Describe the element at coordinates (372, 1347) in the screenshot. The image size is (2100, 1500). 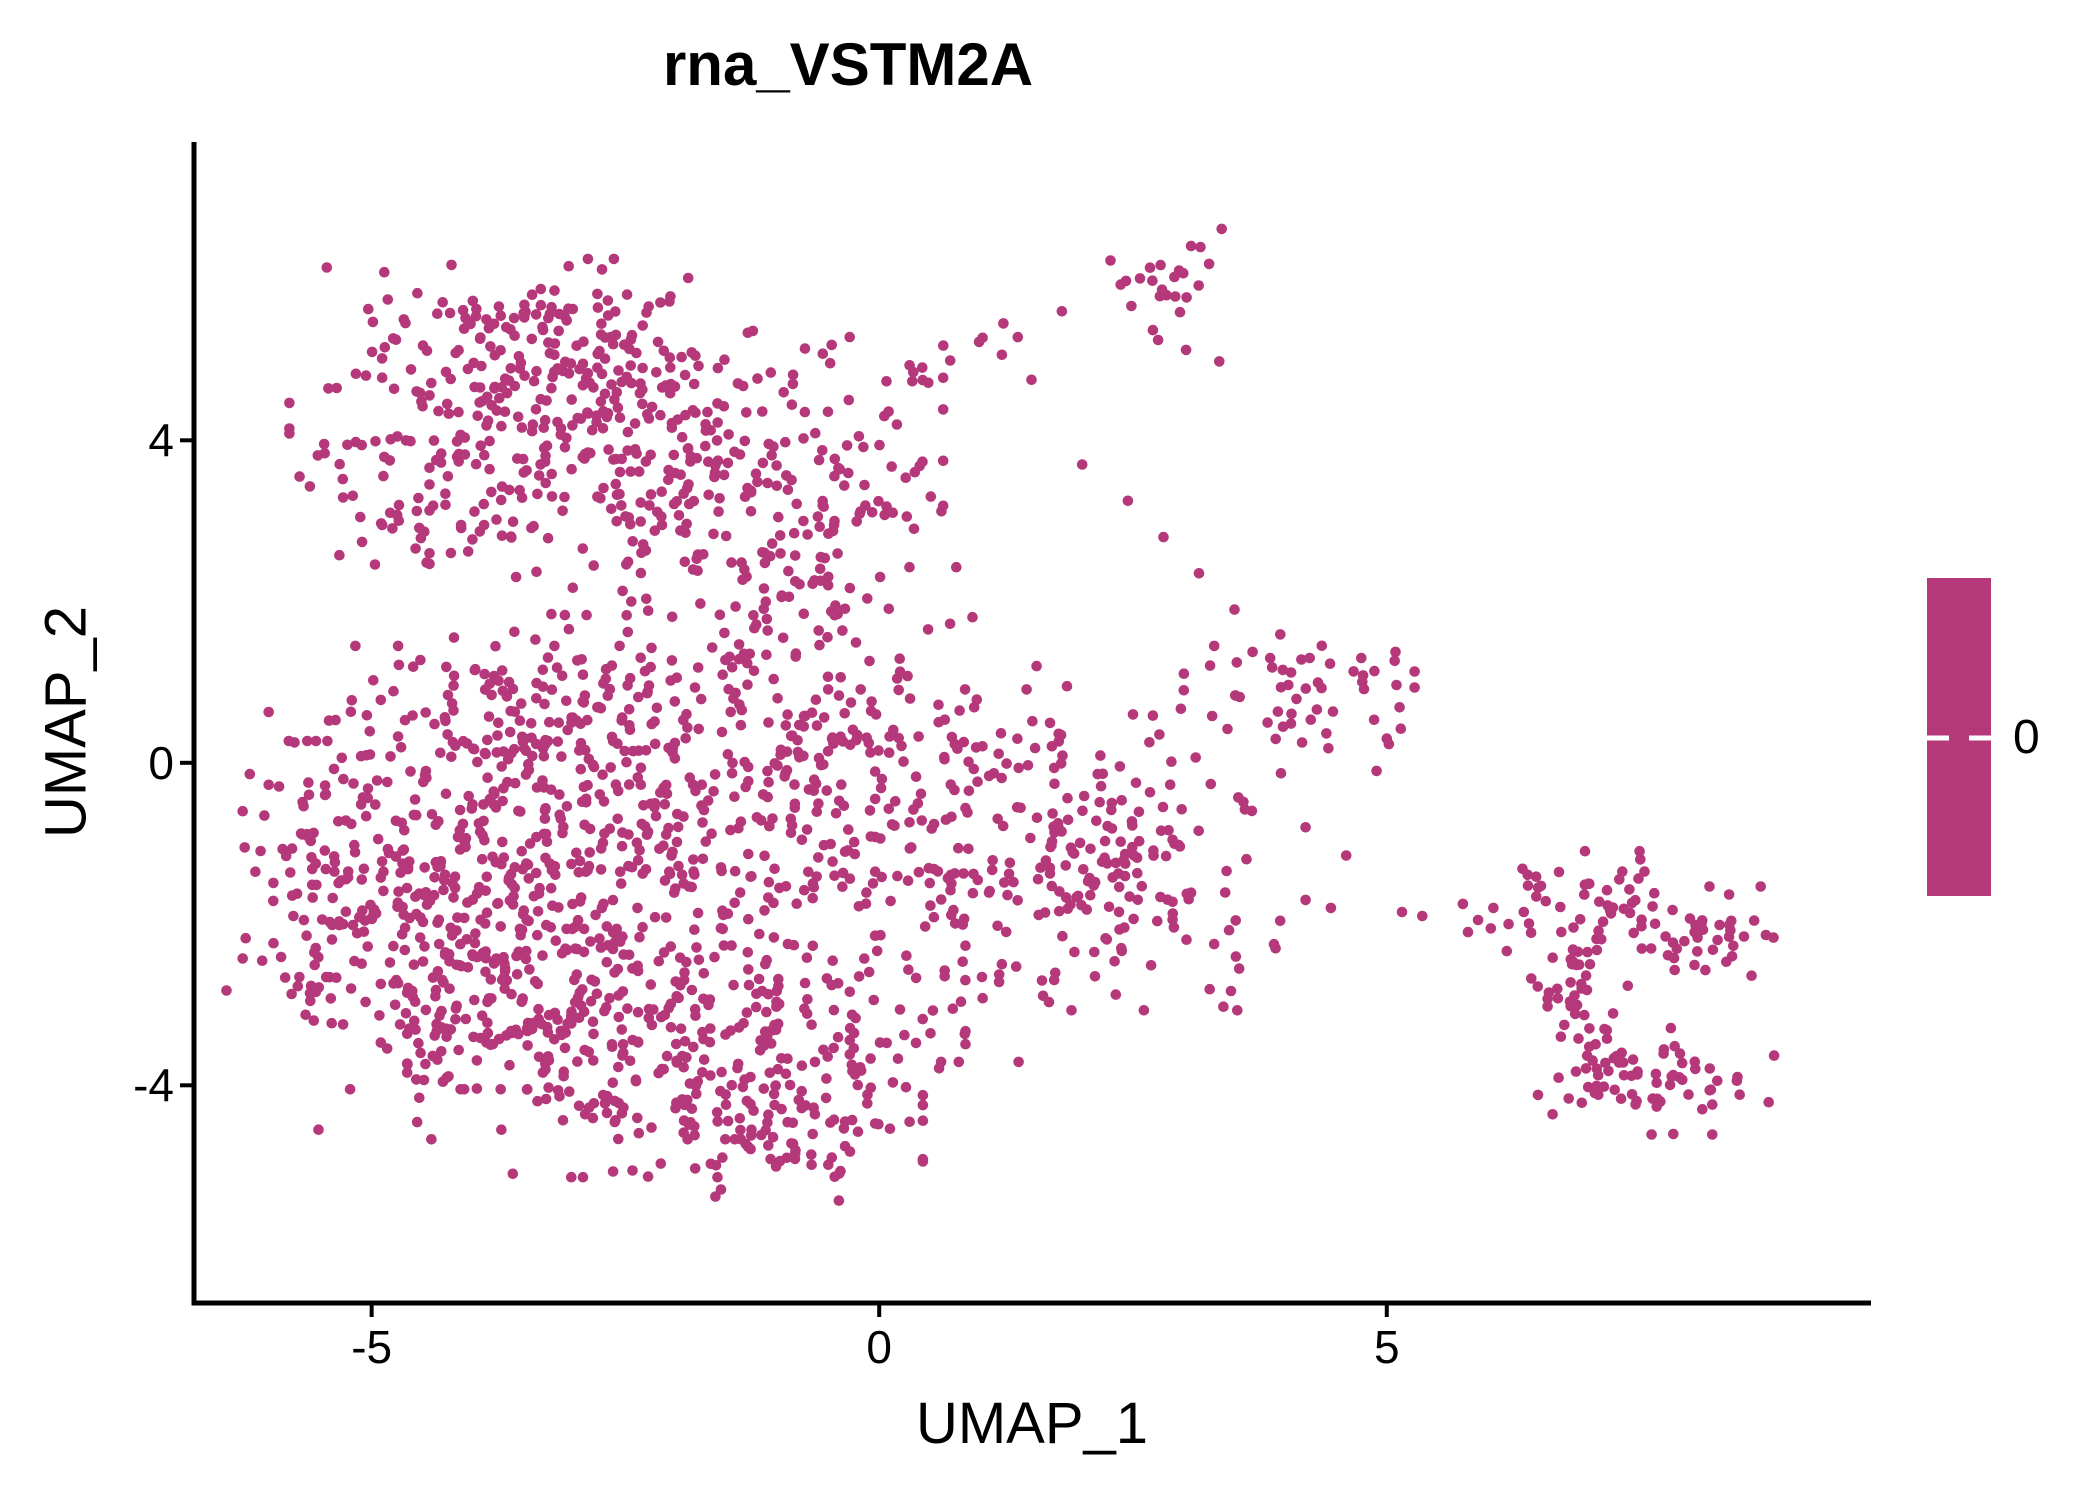
I see `x-tick-label: -5` at that location.